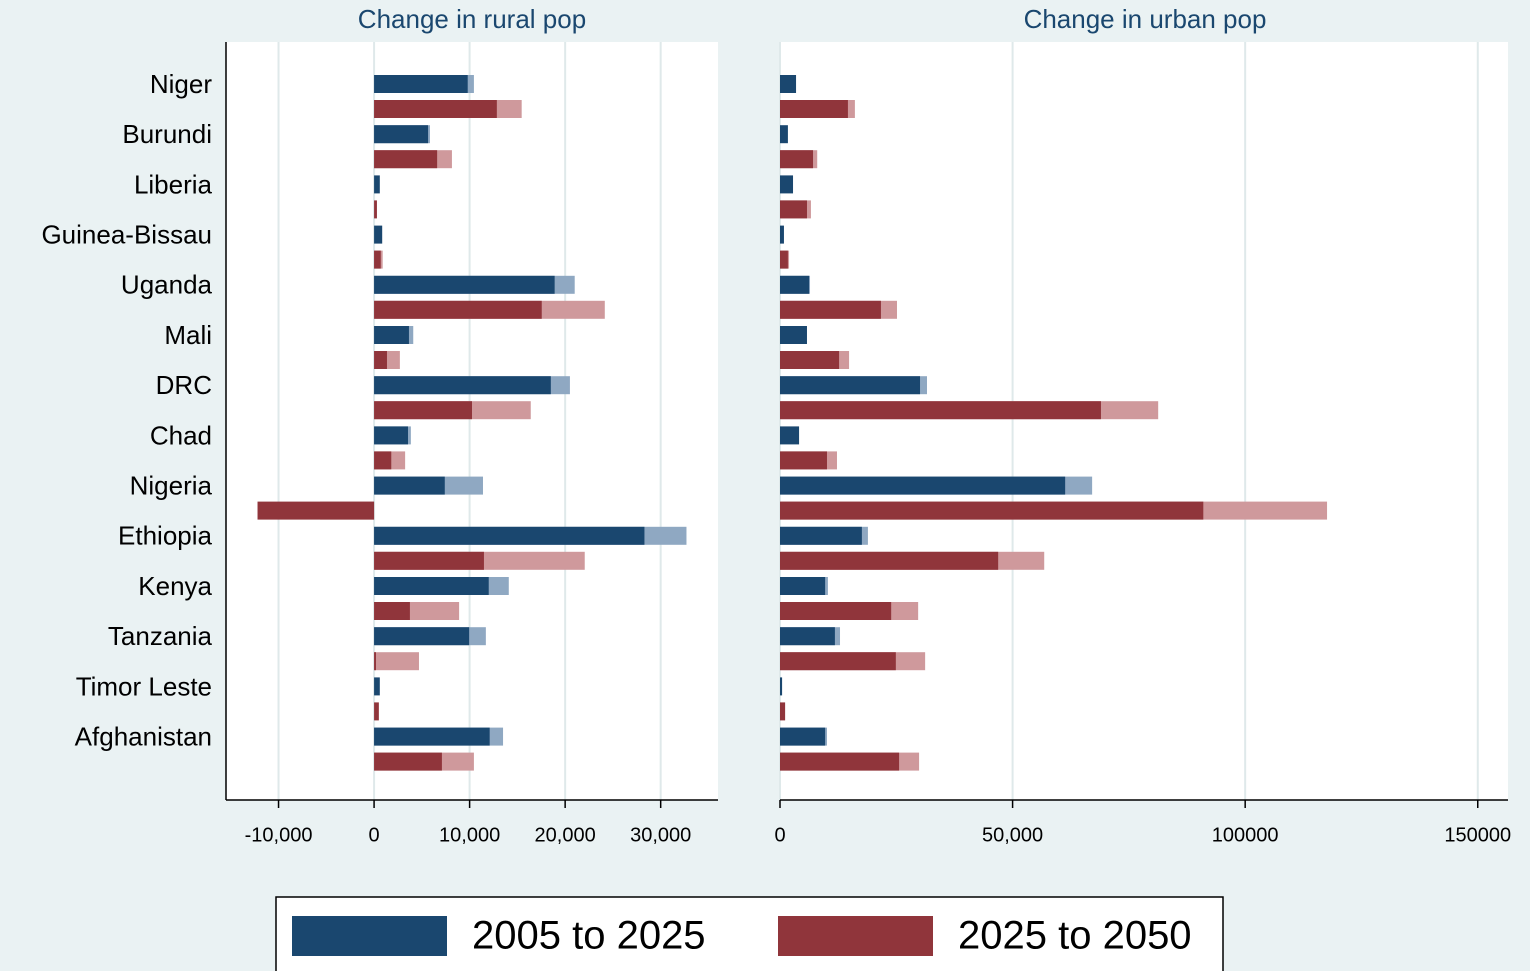 The height and width of the screenshot is (971, 1530). I want to click on x-tick-label: 50,000, so click(1012, 835).